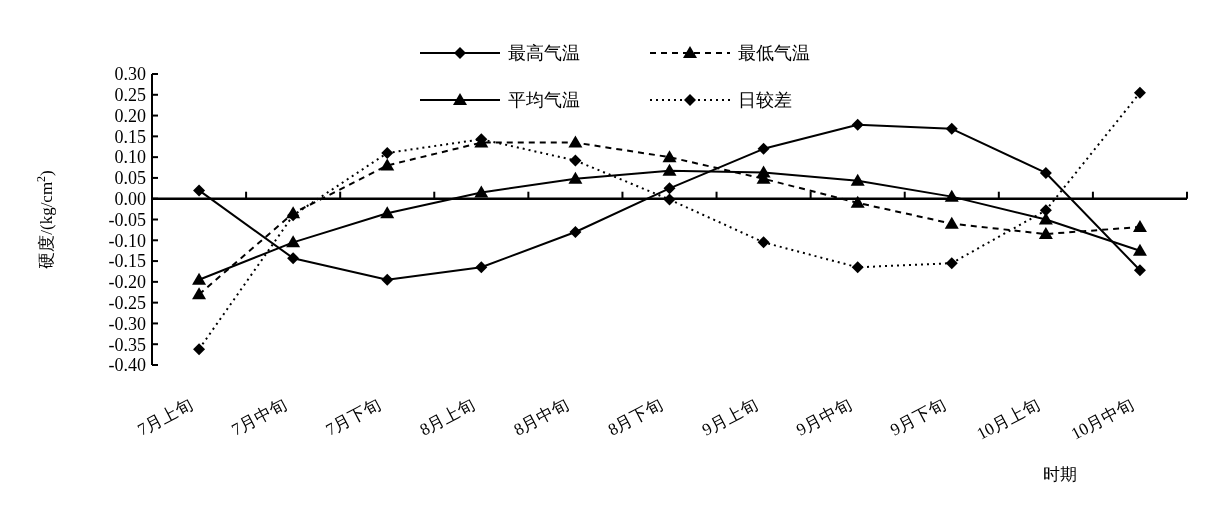 Image resolution: width=1217 pixels, height=507 pixels. I want to click on y-tick-label: -0.05, so click(127, 219).